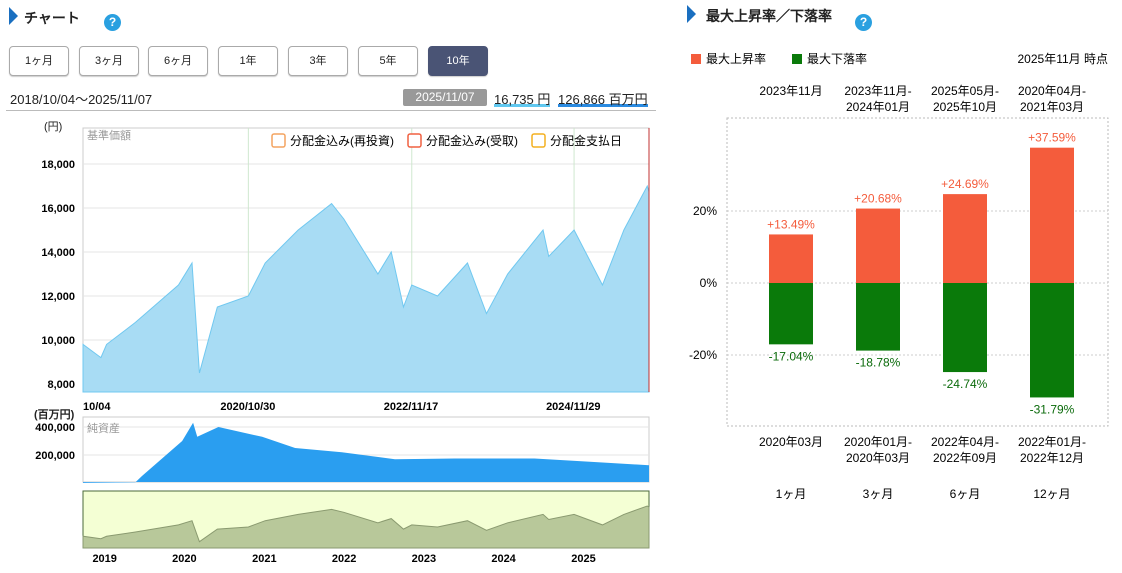  Describe the element at coordinates (878, 107) in the screenshot. I see `rise-period: 2024年01月` at that location.